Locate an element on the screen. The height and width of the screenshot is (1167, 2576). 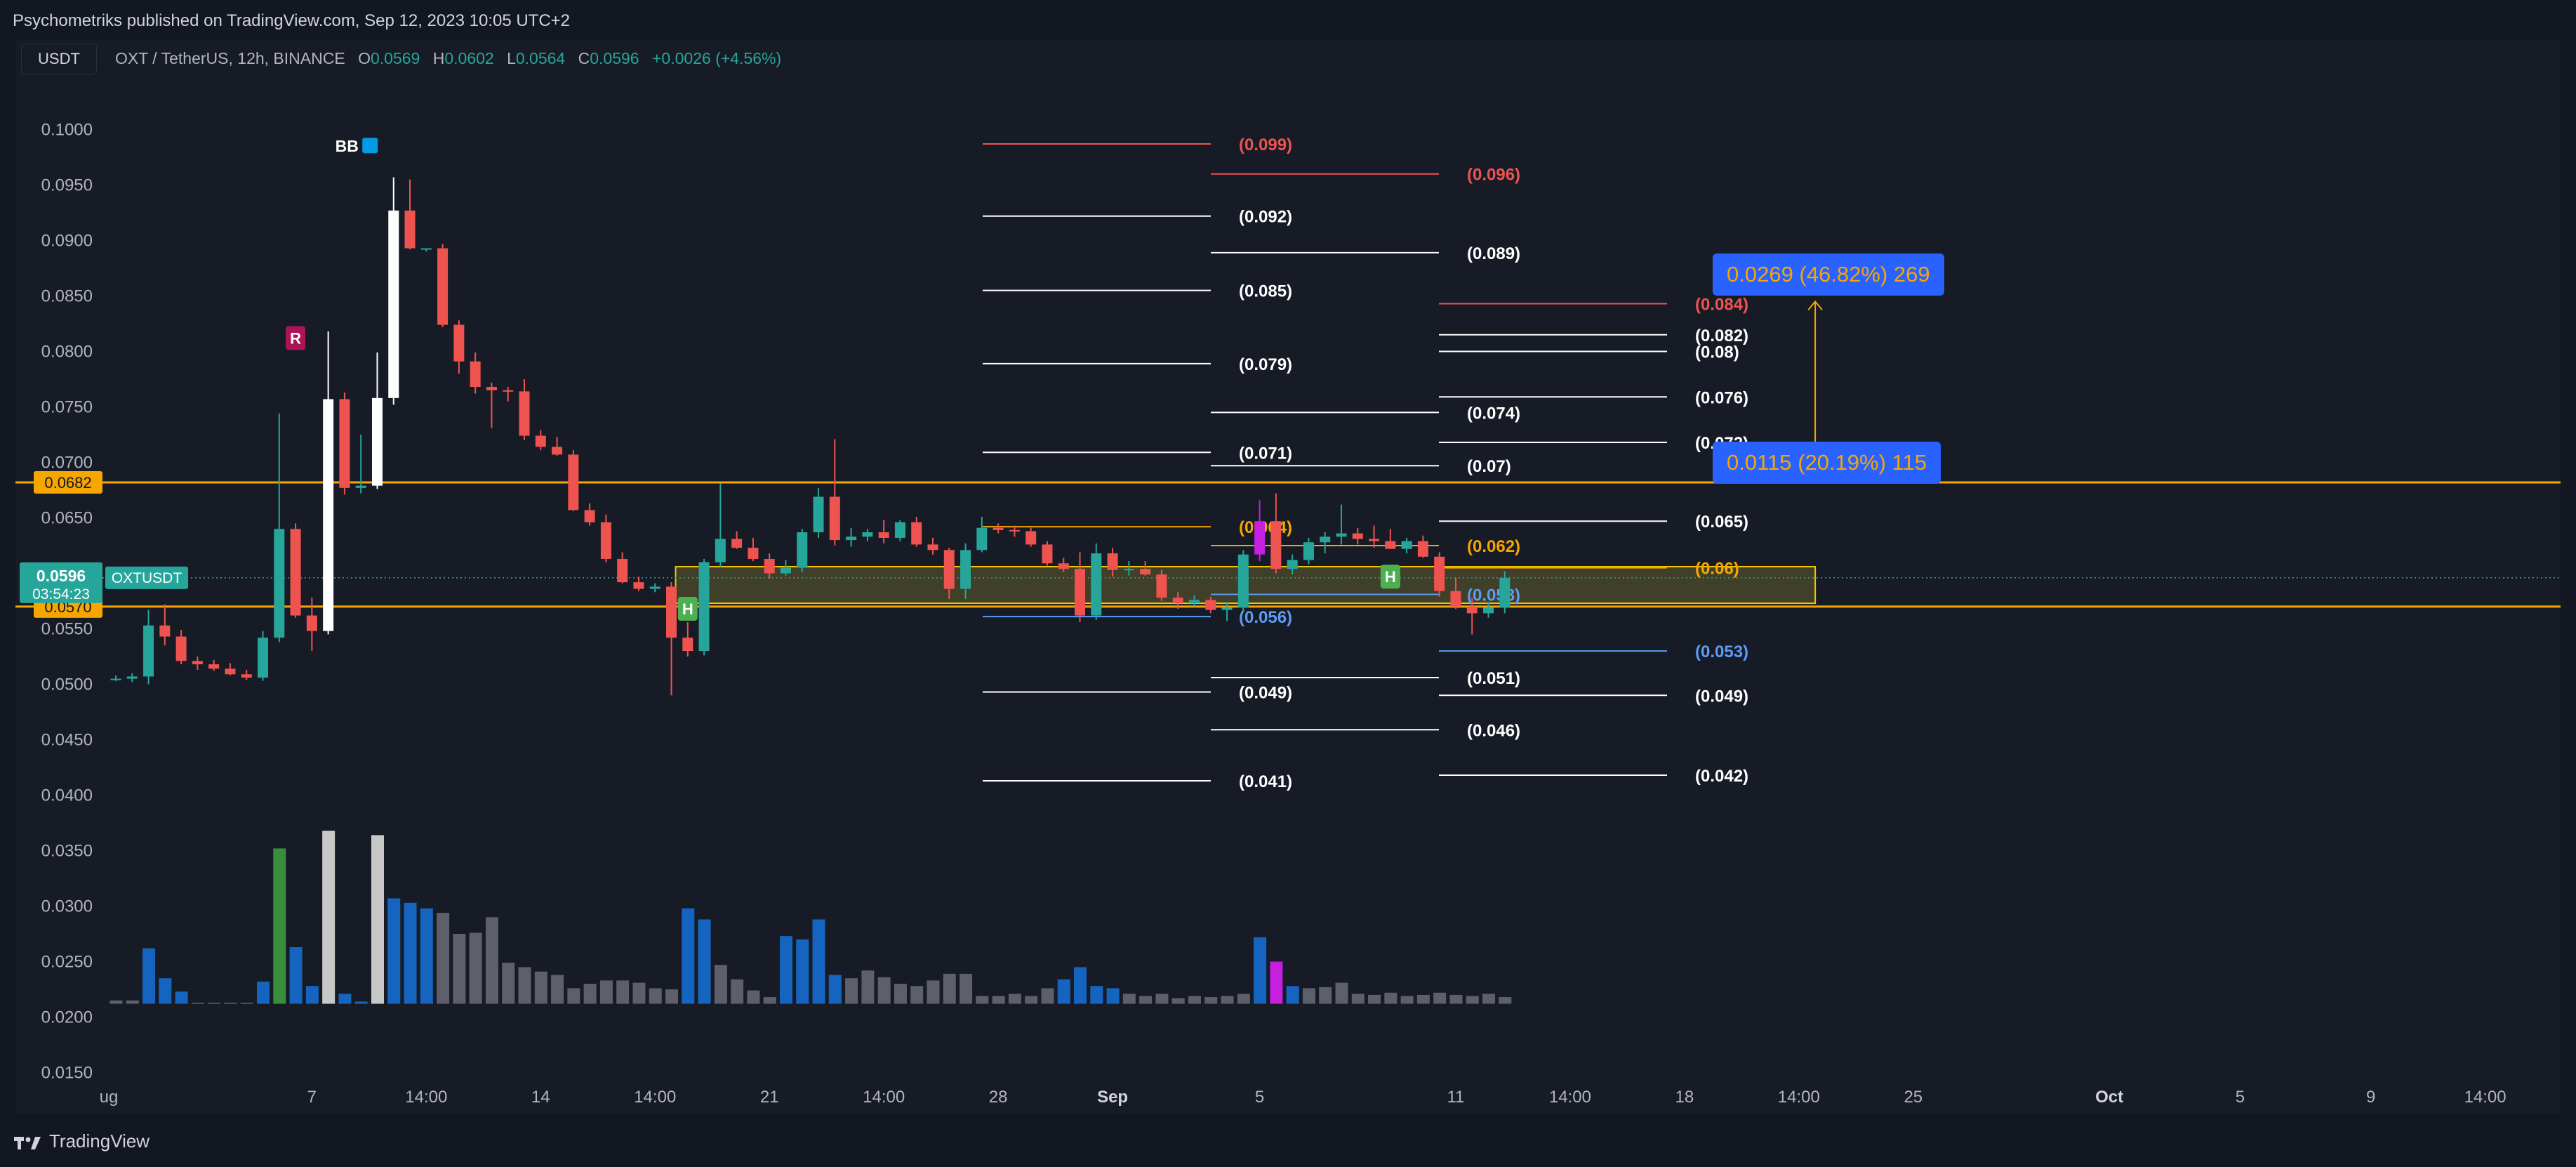
target-badge-1: 0.0269 (46.82%) 269 is located at coordinates (1829, 274).